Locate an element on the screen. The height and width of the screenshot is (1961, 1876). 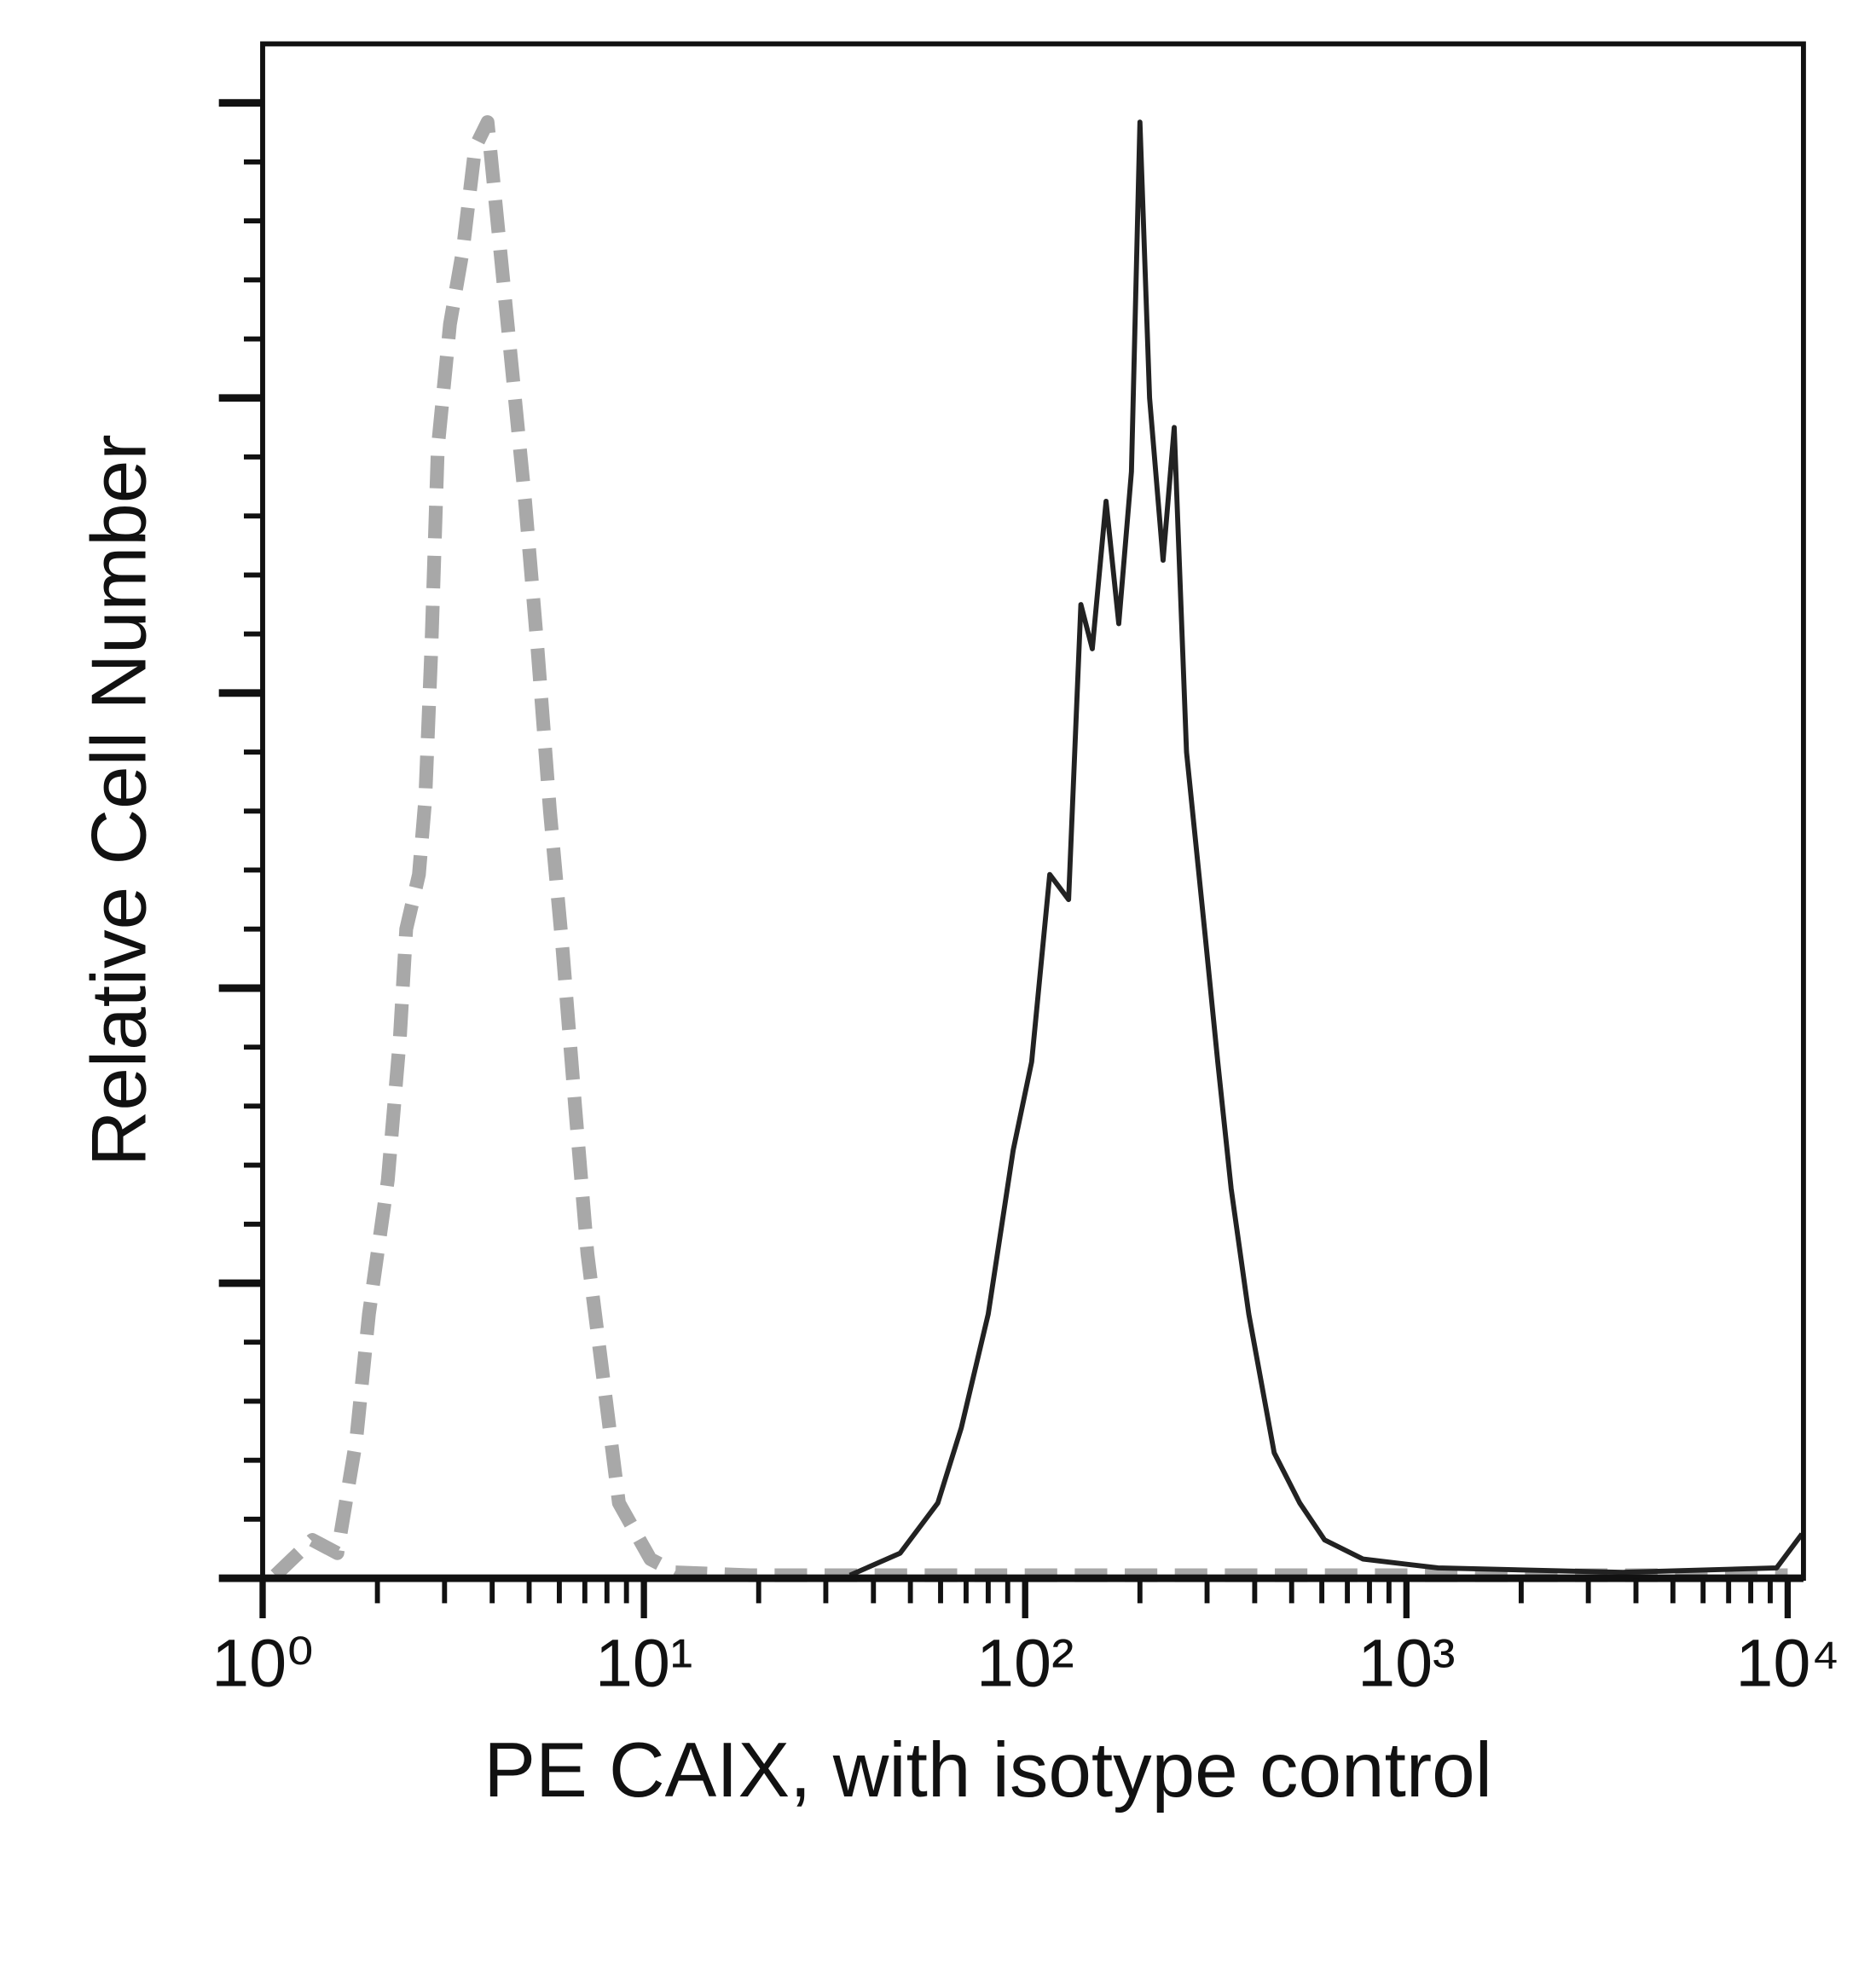
x-tick-label: 10³ is located at coordinates (1406, 1663).